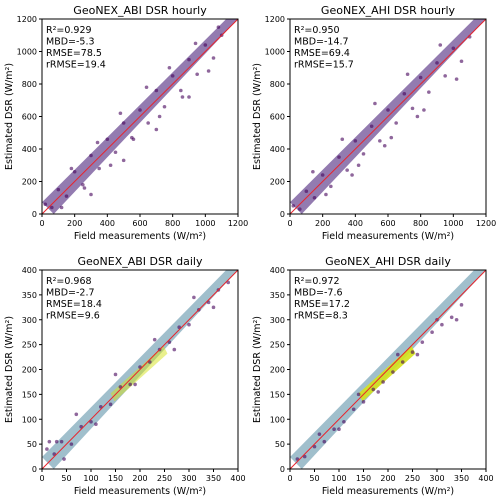 Image resolution: width=500 pixels, height=499 pixels. What do you see at coordinates (275, 52) in the screenshot?
I see `y-tick-label: 1000` at bounding box center [275, 52].